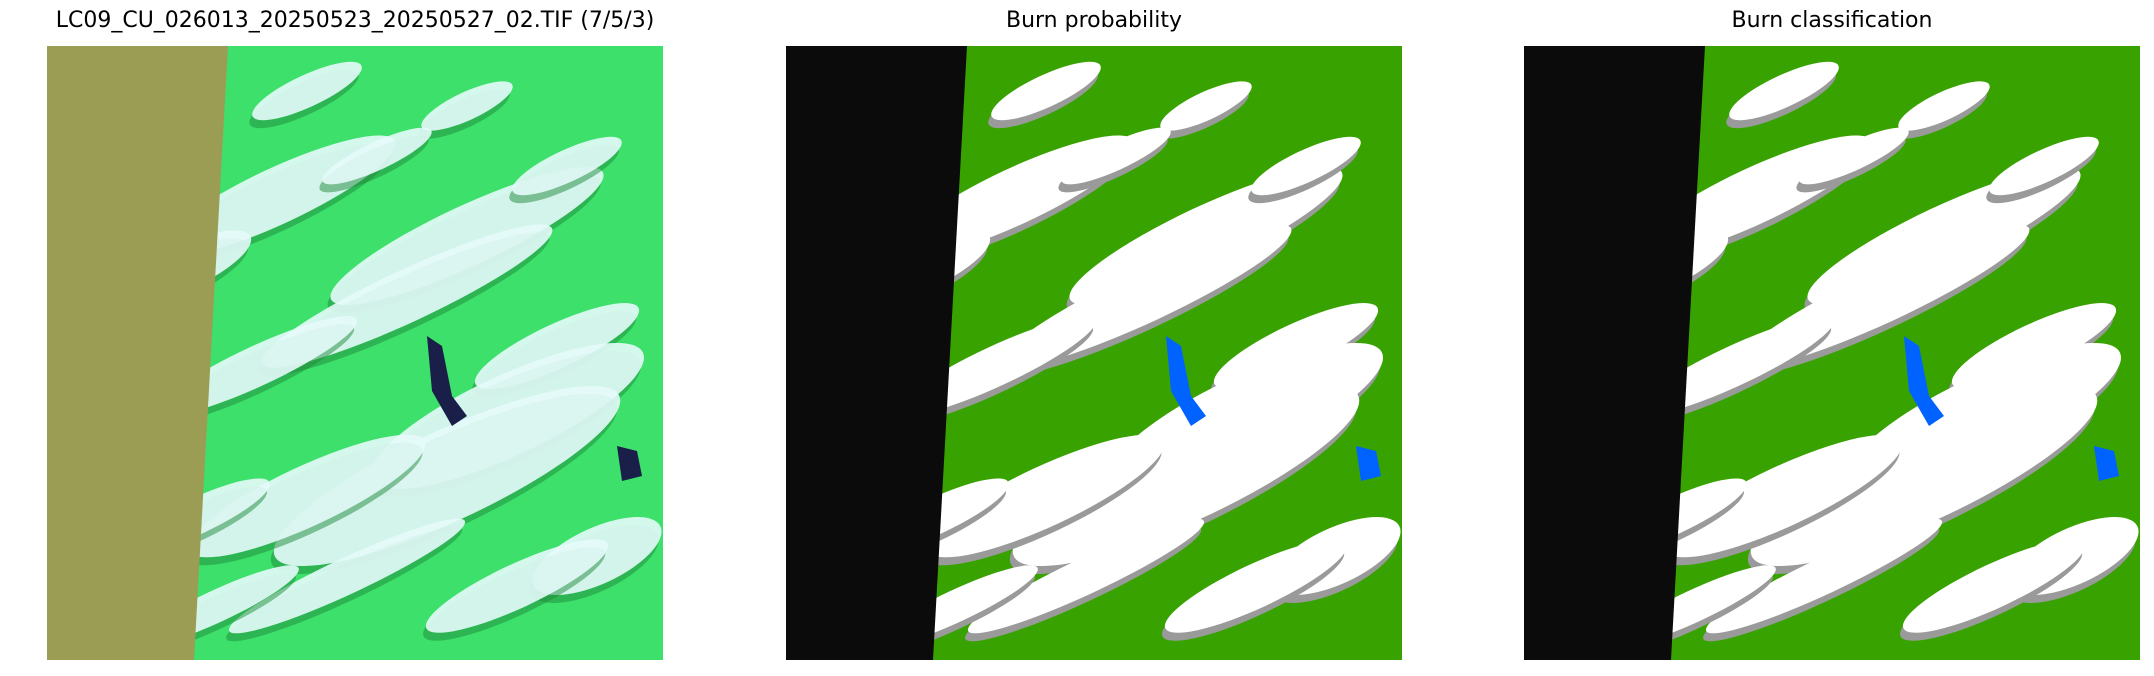 The height and width of the screenshot is (676, 2154). Describe the element at coordinates (1093, 20) in the screenshot. I see `panel-title-probability: Burn probability` at that location.